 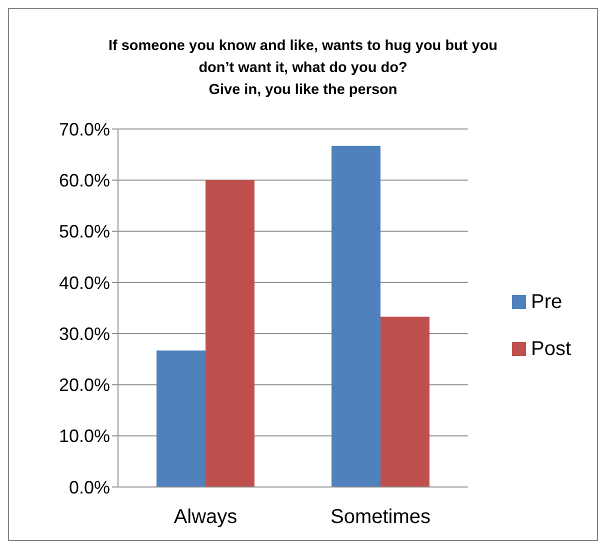 What do you see at coordinates (89, 487) in the screenshot?
I see `y-tick-label: 0.0%` at bounding box center [89, 487].